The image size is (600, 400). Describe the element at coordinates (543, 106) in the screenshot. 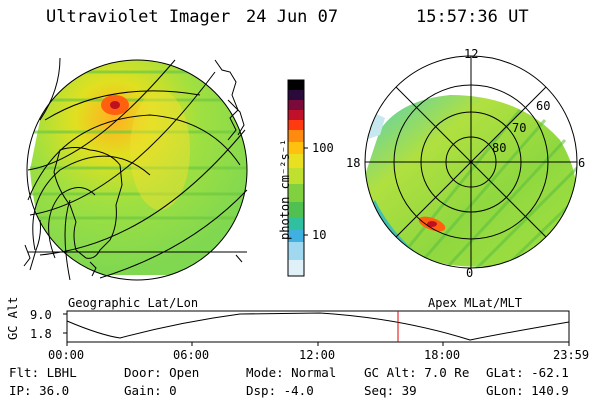

I see `mlat-label-60: 60` at that location.